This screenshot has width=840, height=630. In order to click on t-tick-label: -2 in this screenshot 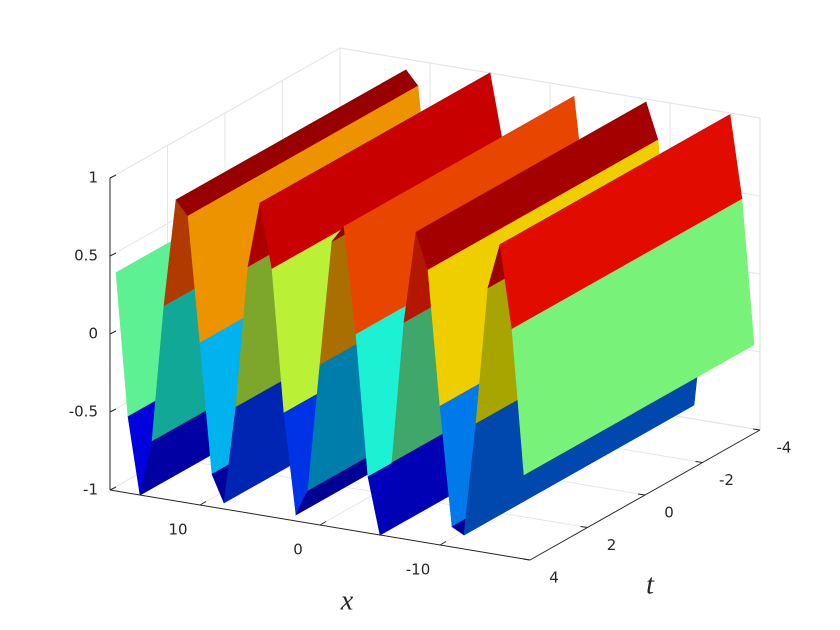, I will do `click(726, 480)`.